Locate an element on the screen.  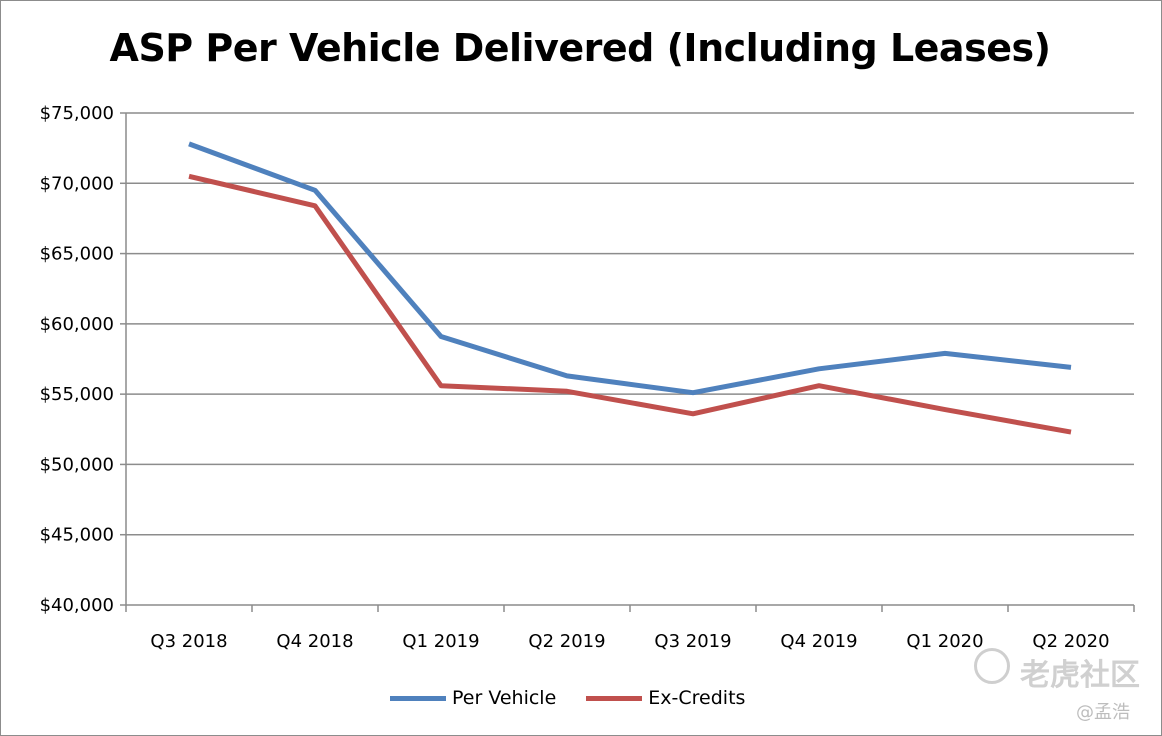
x-tick-label: Q1 2020 is located at coordinates (944, 641).